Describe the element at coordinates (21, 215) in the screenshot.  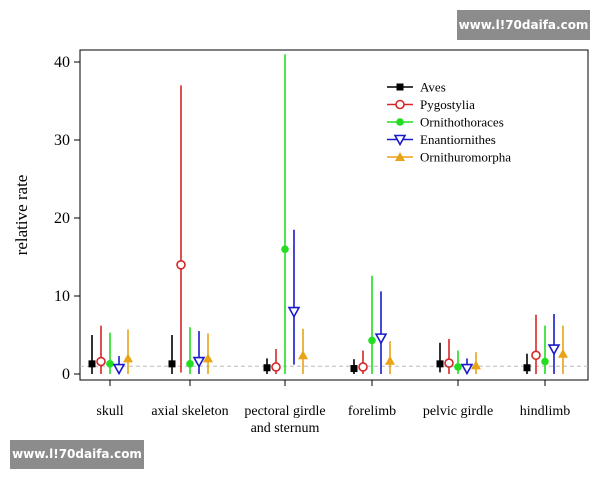
I see `y-axis-label: relative rate` at that location.